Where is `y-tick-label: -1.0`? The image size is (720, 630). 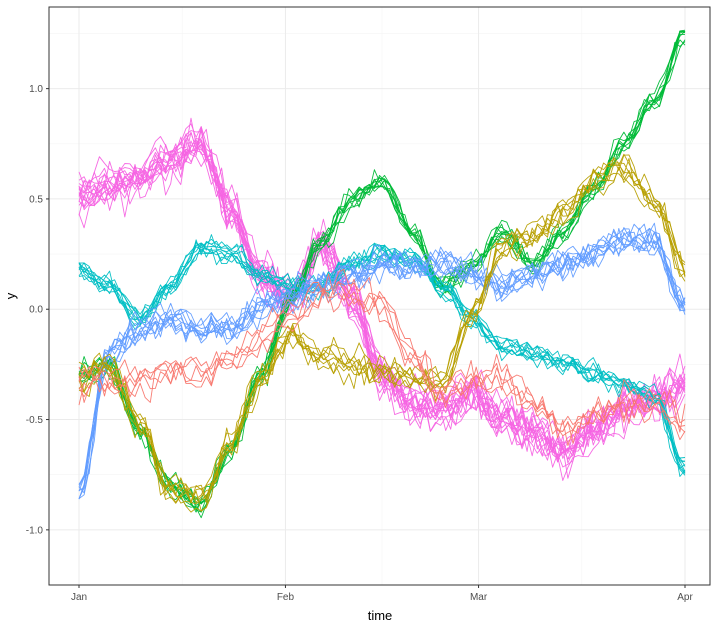 y-tick-label: -1.0 is located at coordinates (35, 530).